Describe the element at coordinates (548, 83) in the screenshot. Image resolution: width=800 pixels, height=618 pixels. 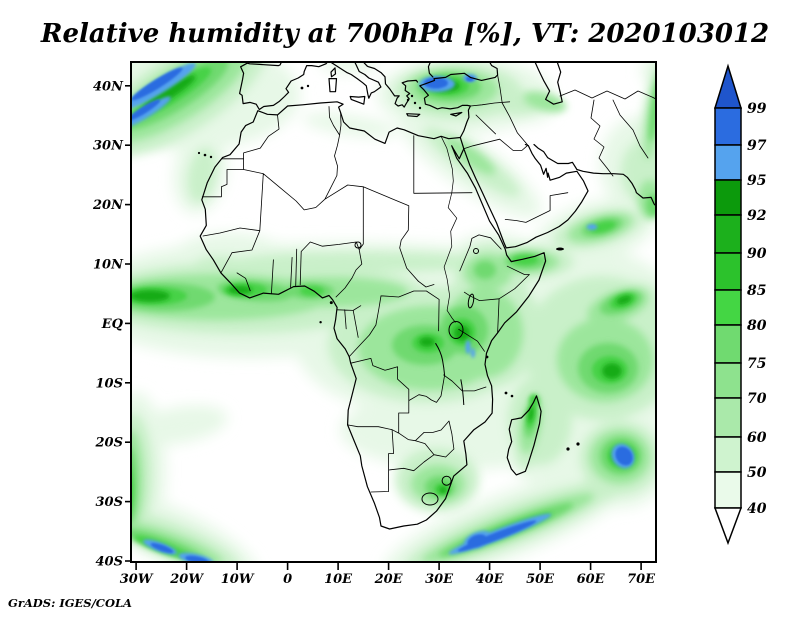
I see `caspian-sea-outline` at that location.